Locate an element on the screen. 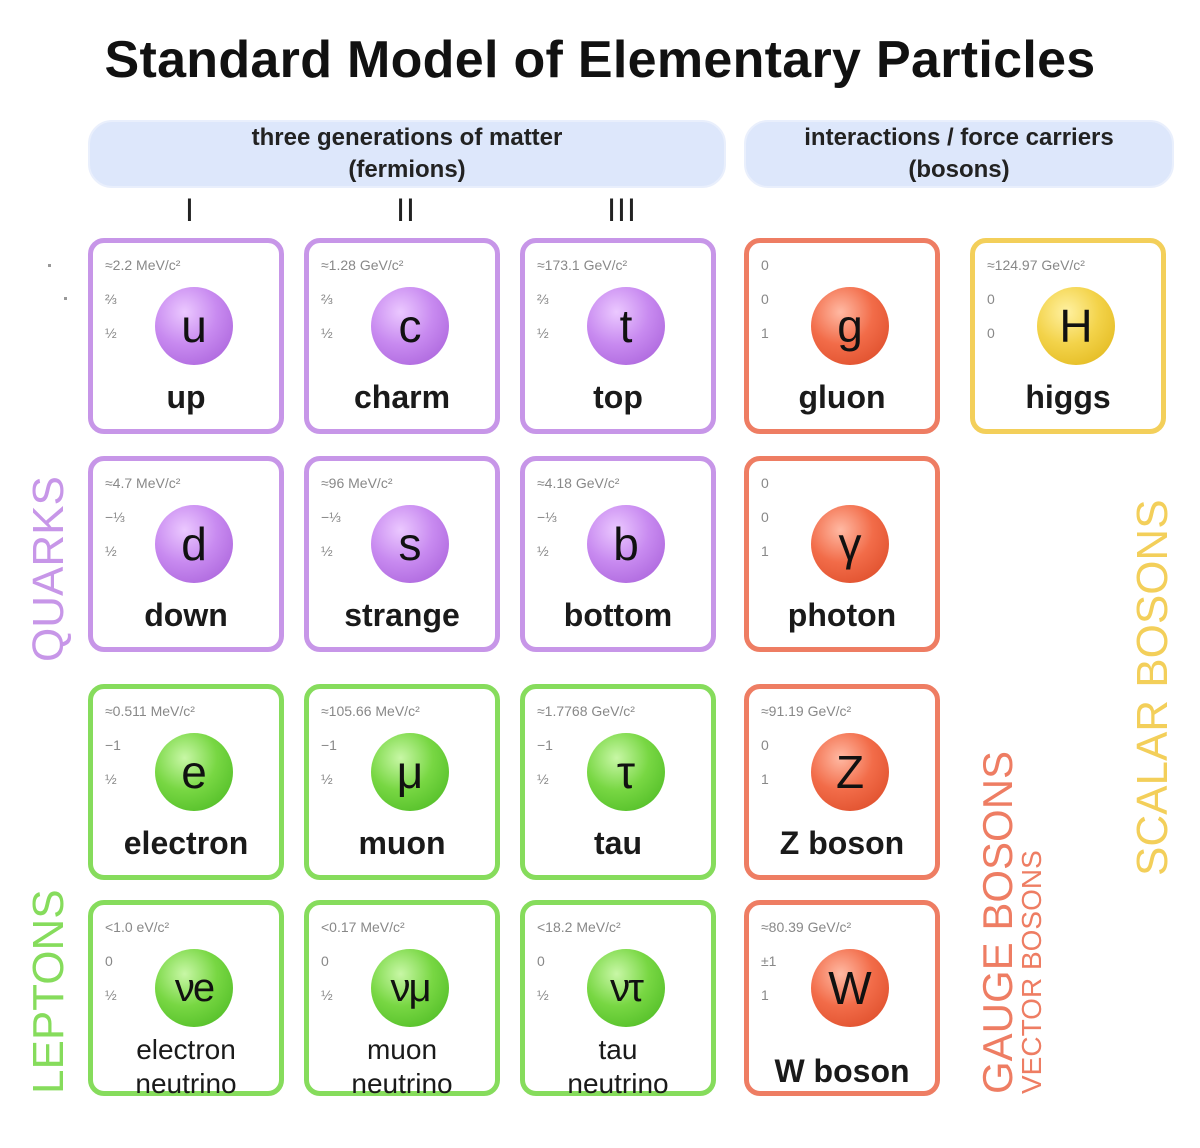 Image resolution: width=1200 pixels, height=1148 pixels. spin-value: 0 is located at coordinates (991, 333).